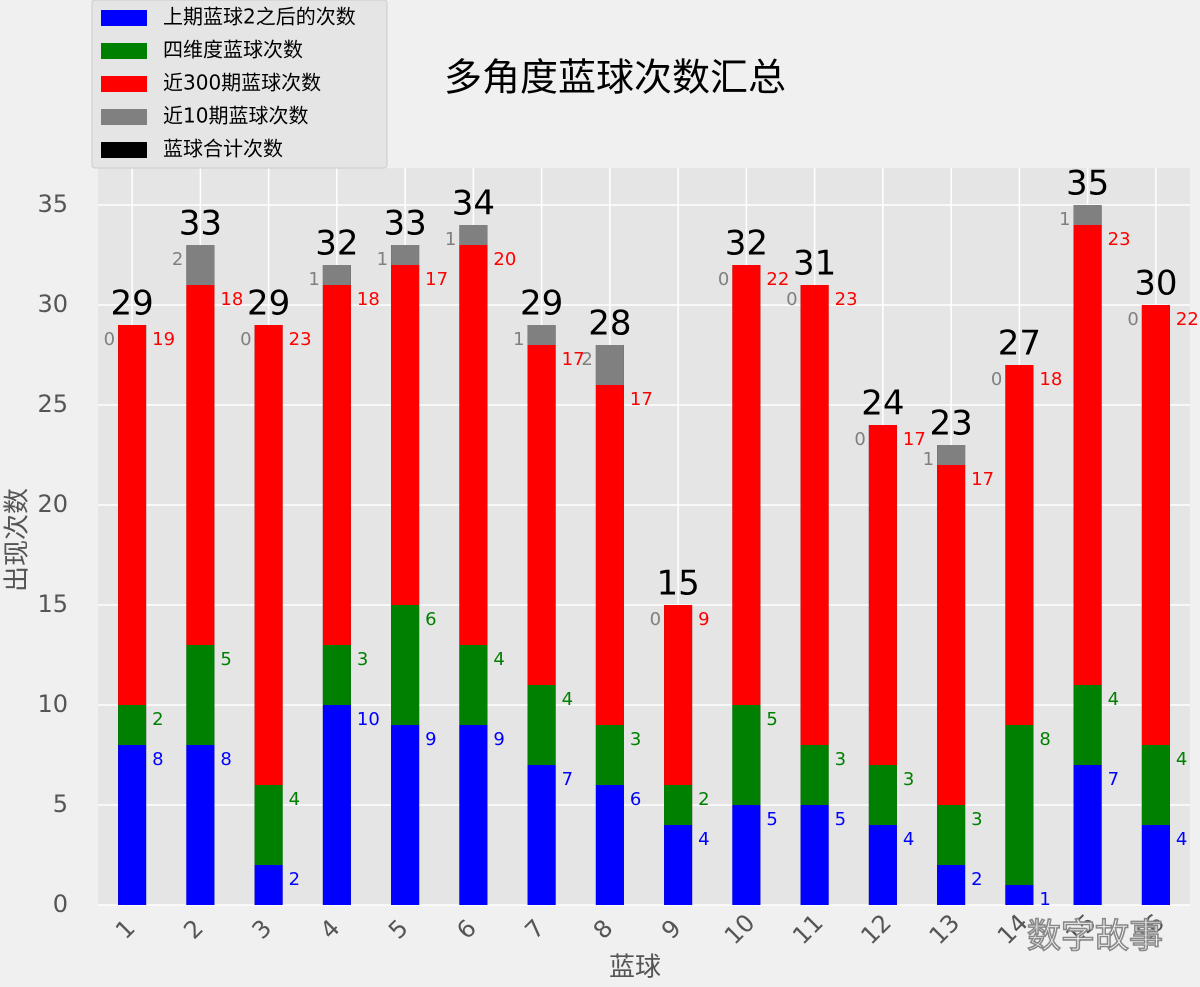  What do you see at coordinates (430, 619) in the screenshot?
I see `value-label: 6` at bounding box center [430, 619].